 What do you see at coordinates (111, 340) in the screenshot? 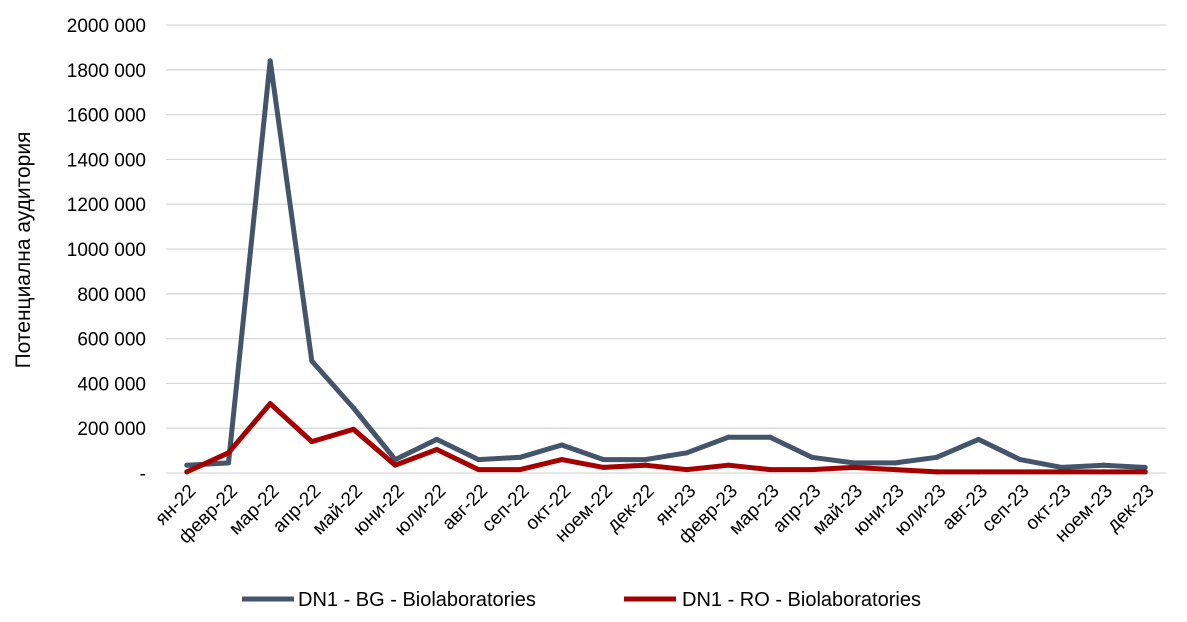
I see `y-tick-label: 600 000` at bounding box center [111, 340].